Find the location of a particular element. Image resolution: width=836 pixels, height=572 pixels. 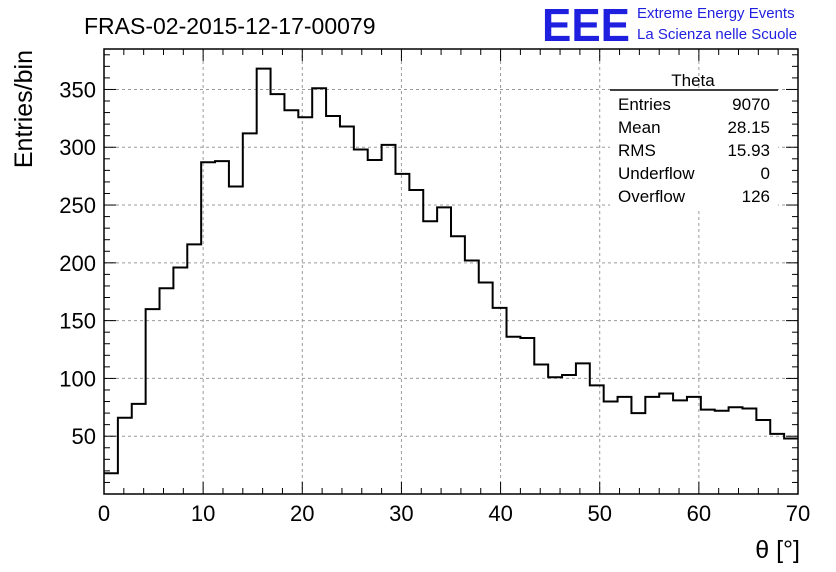

stats-label: Underflow is located at coordinates (656, 173).